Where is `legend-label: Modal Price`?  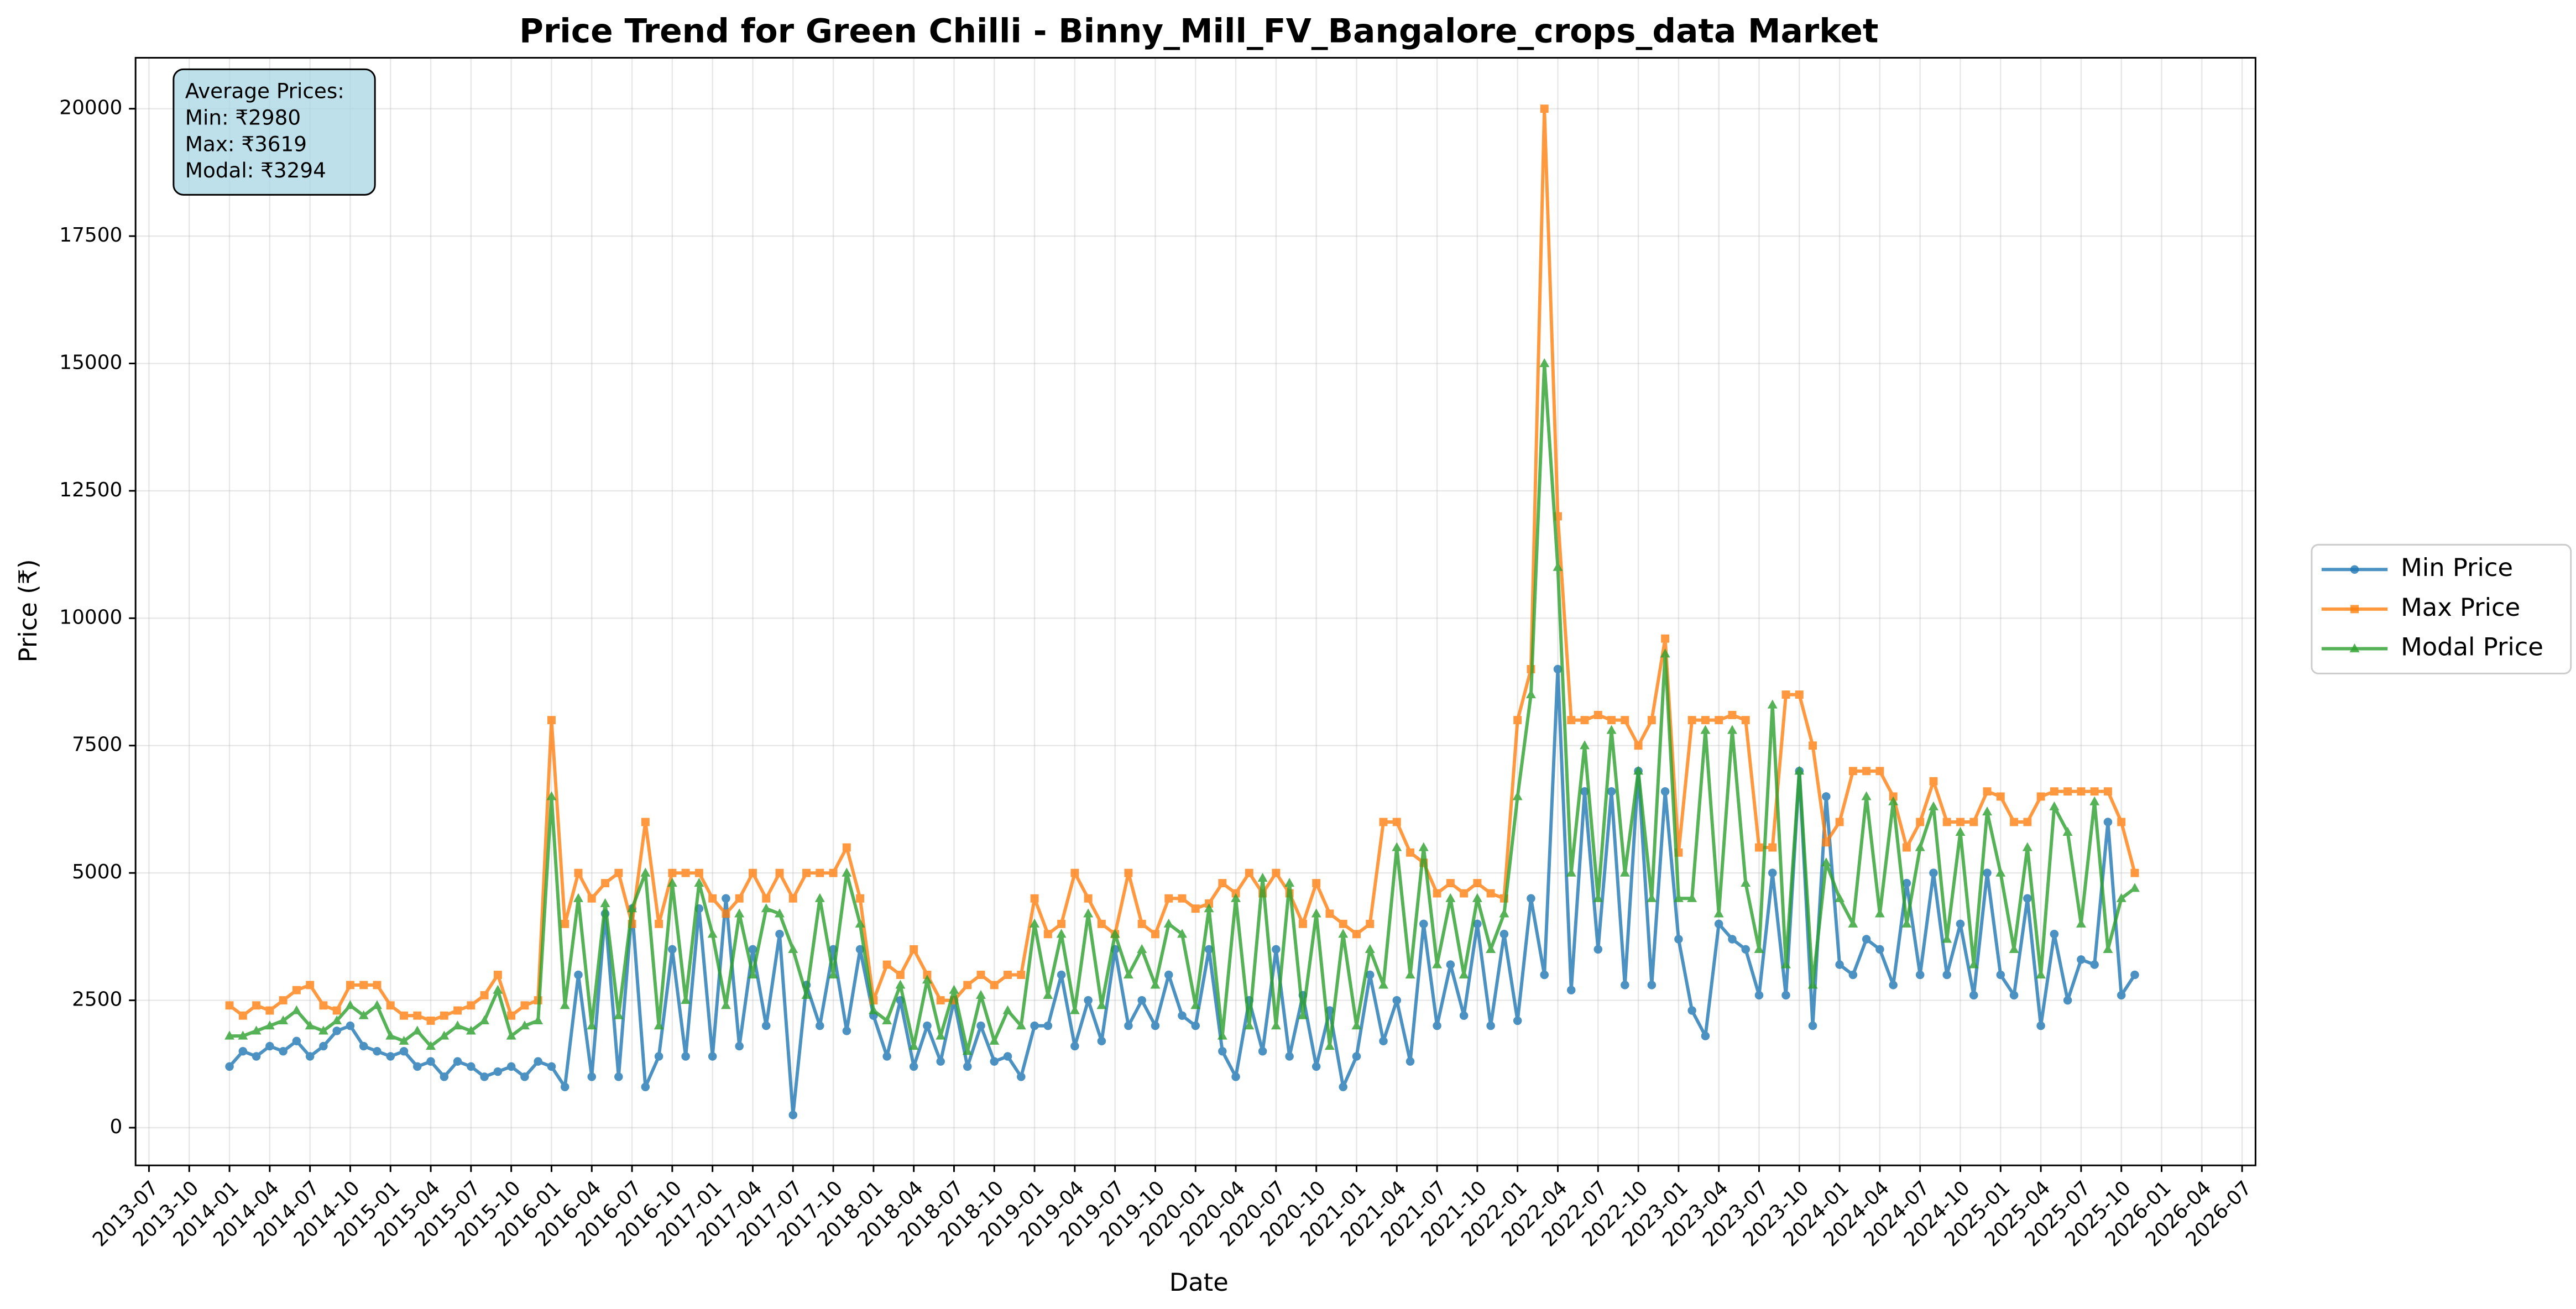 legend-label: Modal Price is located at coordinates (2472, 647).